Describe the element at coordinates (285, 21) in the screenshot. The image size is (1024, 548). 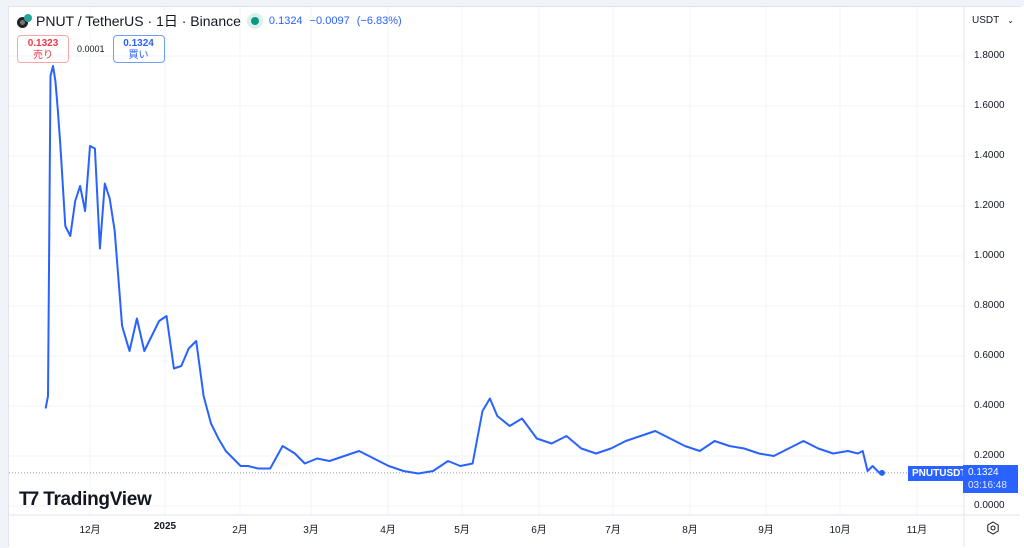
I see `last-price: 0.1324` at that location.